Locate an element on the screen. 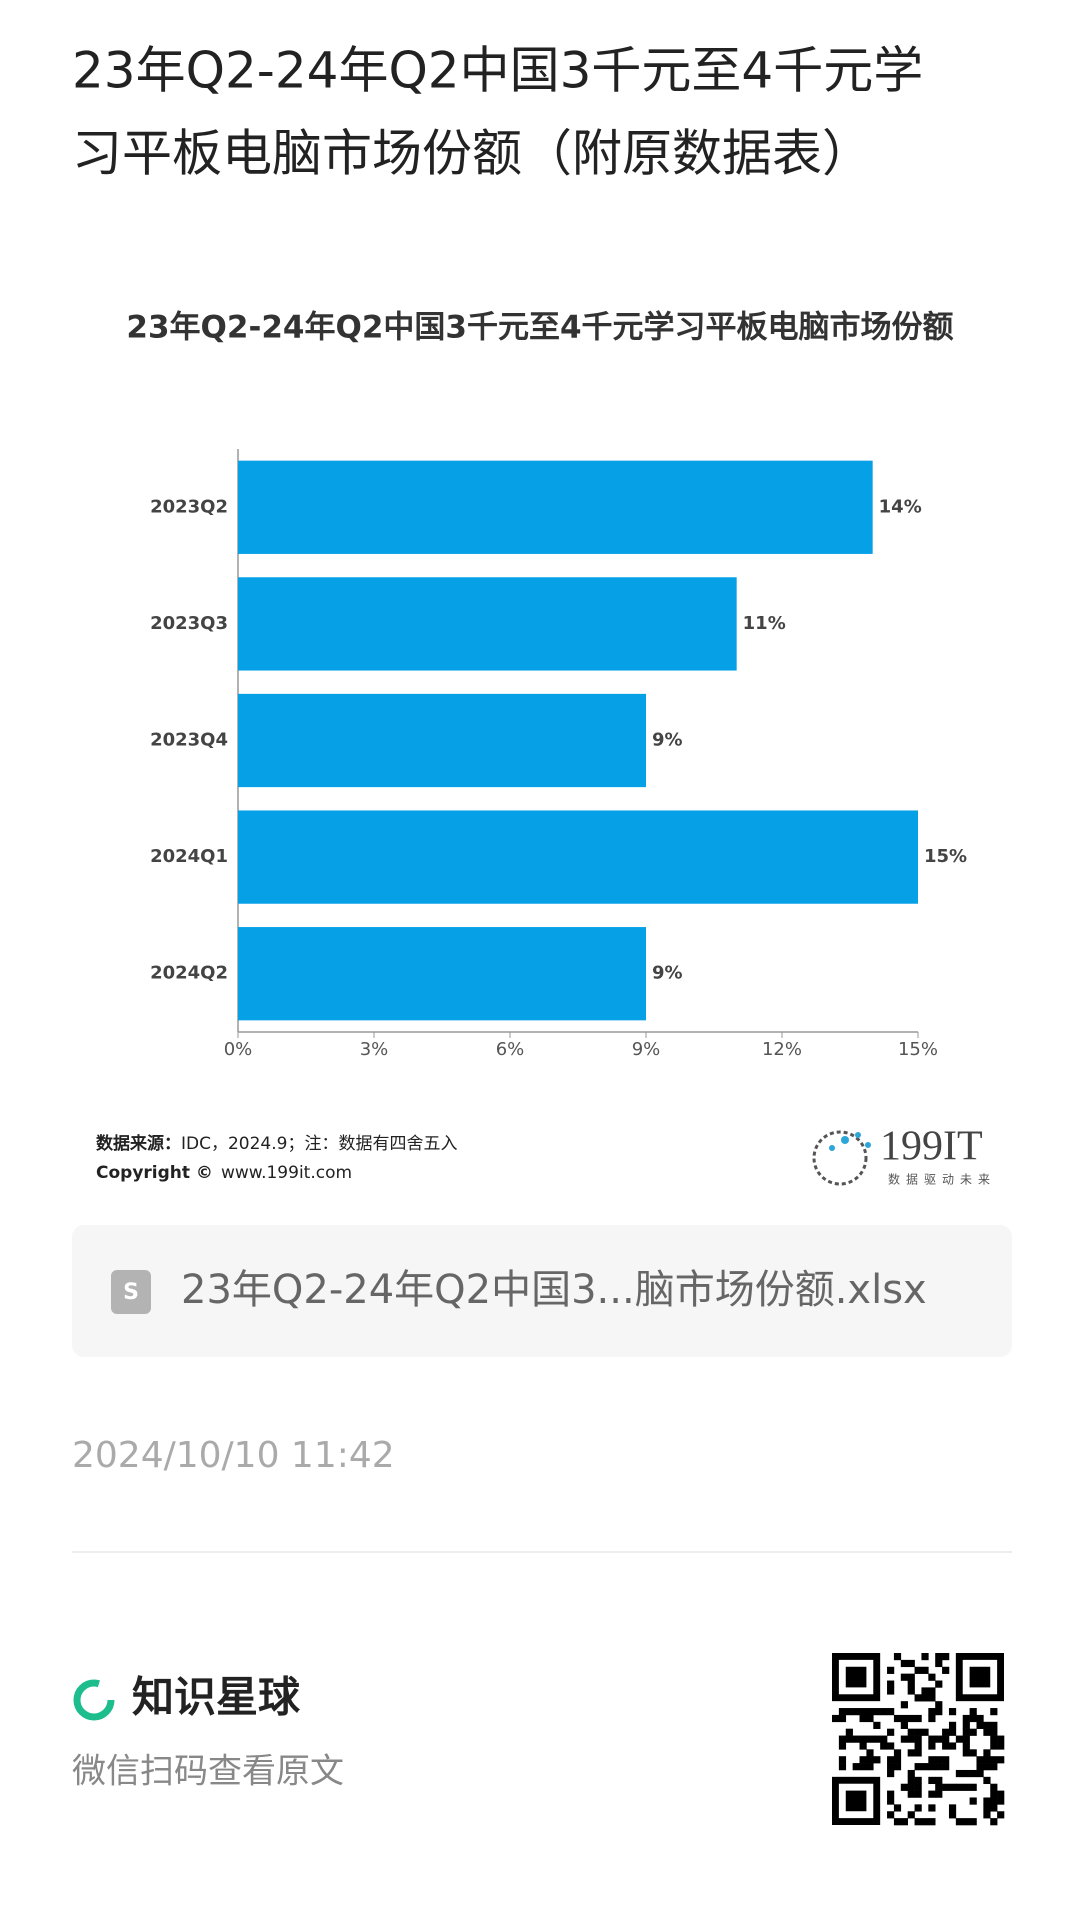 The image size is (1080, 1919). source-text: IDC，2024.9；注：数据有四舍五入 is located at coordinates (319, 1144).